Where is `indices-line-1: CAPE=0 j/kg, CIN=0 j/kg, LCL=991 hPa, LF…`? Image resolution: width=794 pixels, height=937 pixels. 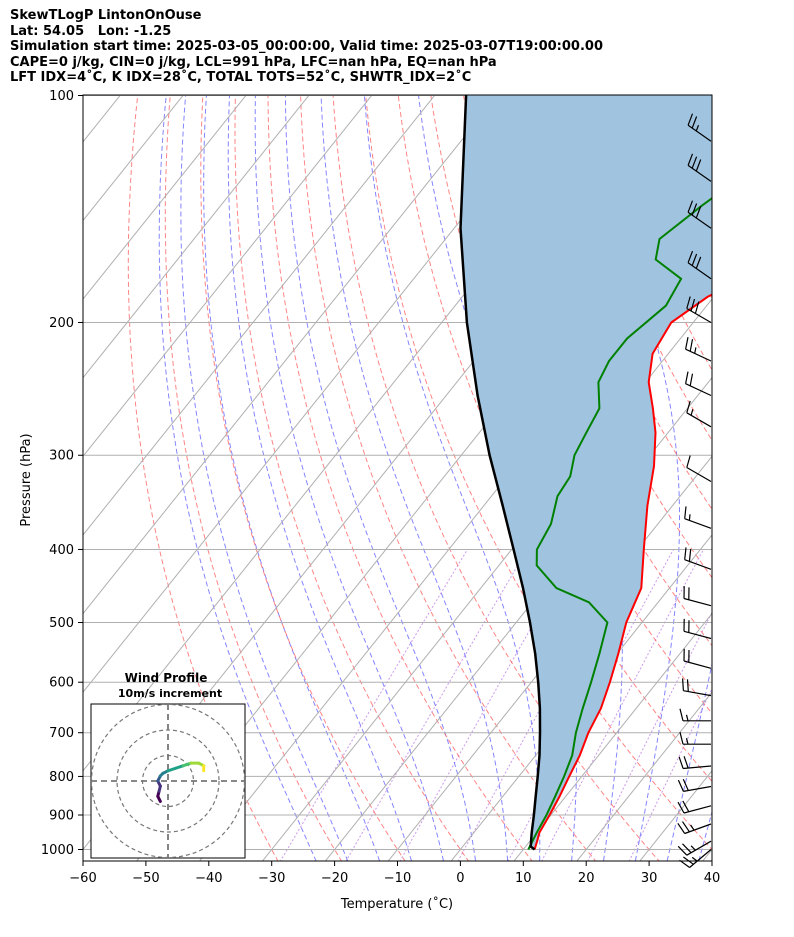
indices-line-1: CAPE=0 j/kg, CIN=0 j/kg, LCL=991 hPa, LF… is located at coordinates (253, 62).